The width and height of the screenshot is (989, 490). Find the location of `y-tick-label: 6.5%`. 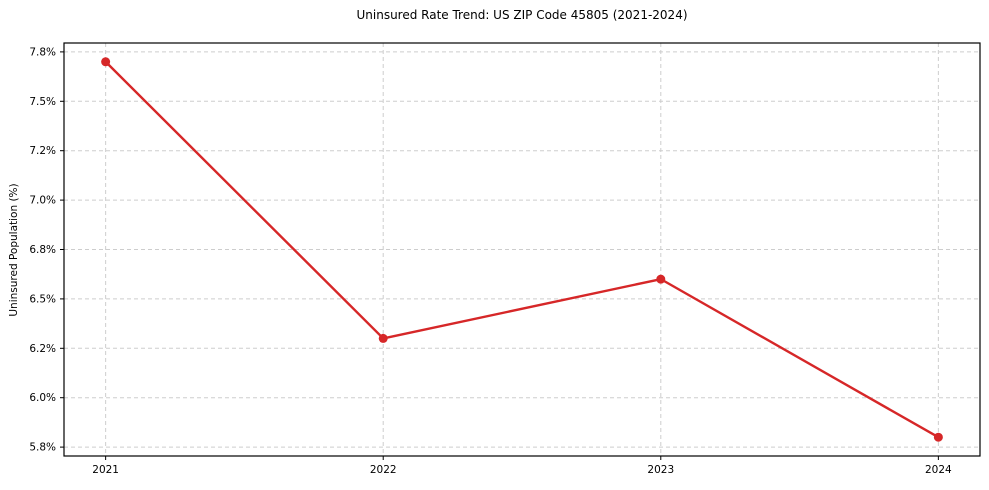

y-tick-label: 6.5% is located at coordinates (42, 299).